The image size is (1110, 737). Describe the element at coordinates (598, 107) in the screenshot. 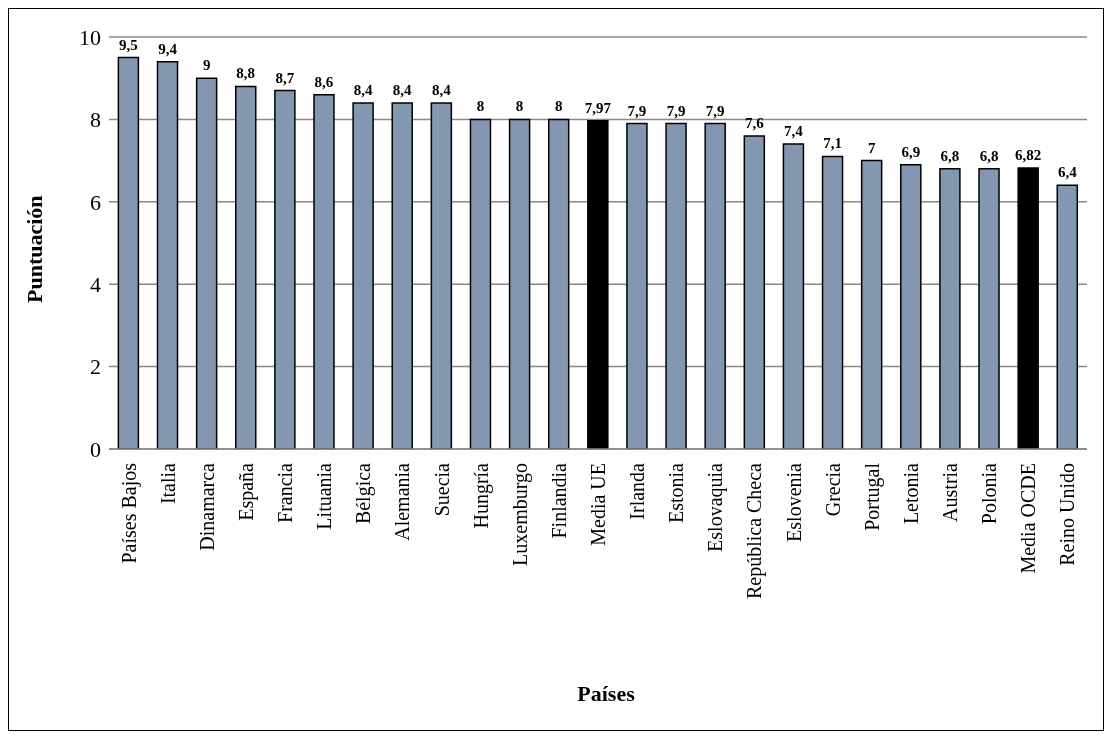

I see `data-label: 7,97` at that location.